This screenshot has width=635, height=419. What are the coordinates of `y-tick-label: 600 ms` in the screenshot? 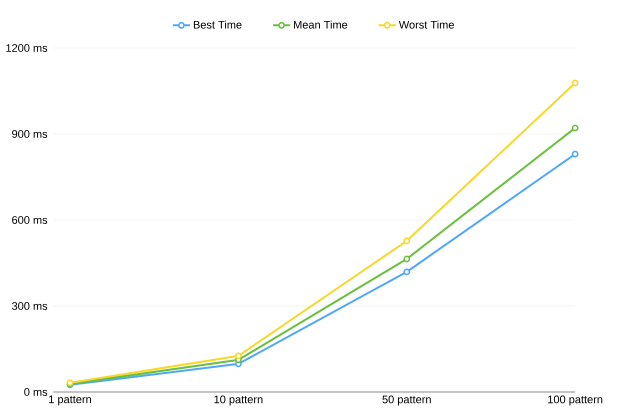 It's located at (30, 220).